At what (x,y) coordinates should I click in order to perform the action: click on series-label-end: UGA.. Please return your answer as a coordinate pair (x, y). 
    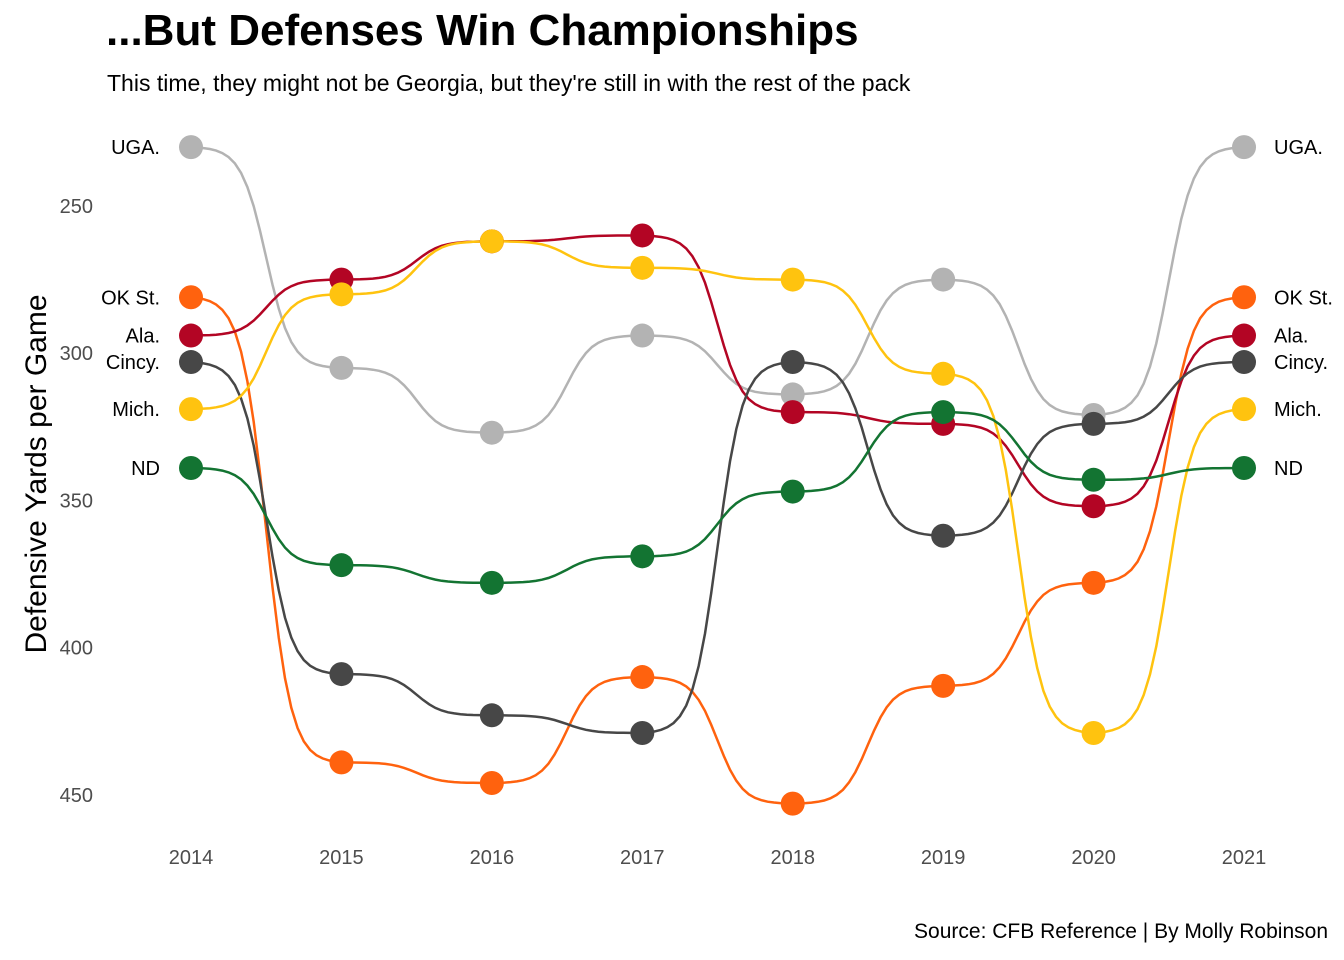
    Looking at the image, I should click on (1298, 148).